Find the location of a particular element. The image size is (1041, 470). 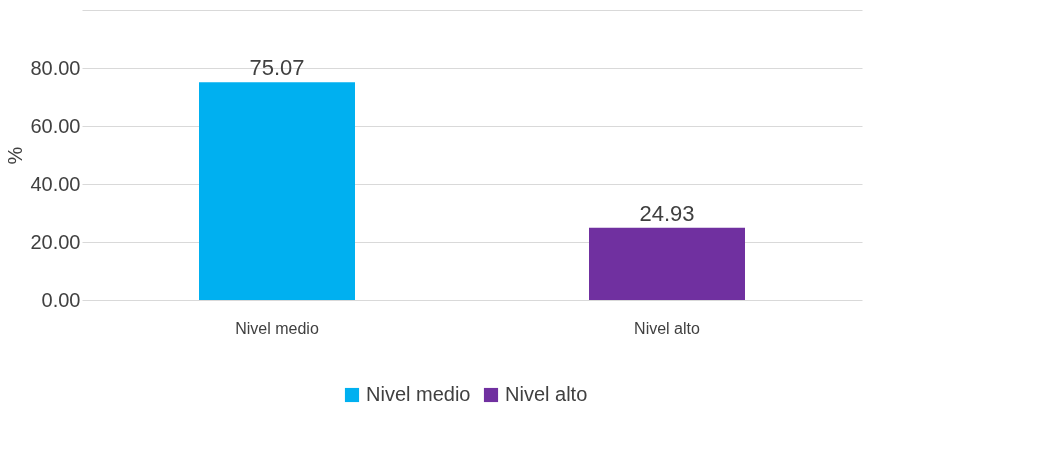

data-label: 75.07 is located at coordinates (277, 68).